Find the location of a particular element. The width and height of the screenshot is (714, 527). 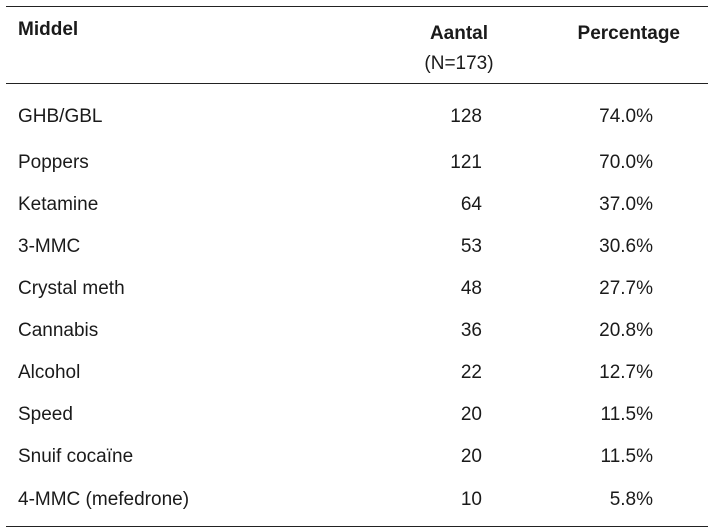

row-substance: Snuif cocaïne is located at coordinates (76, 456).